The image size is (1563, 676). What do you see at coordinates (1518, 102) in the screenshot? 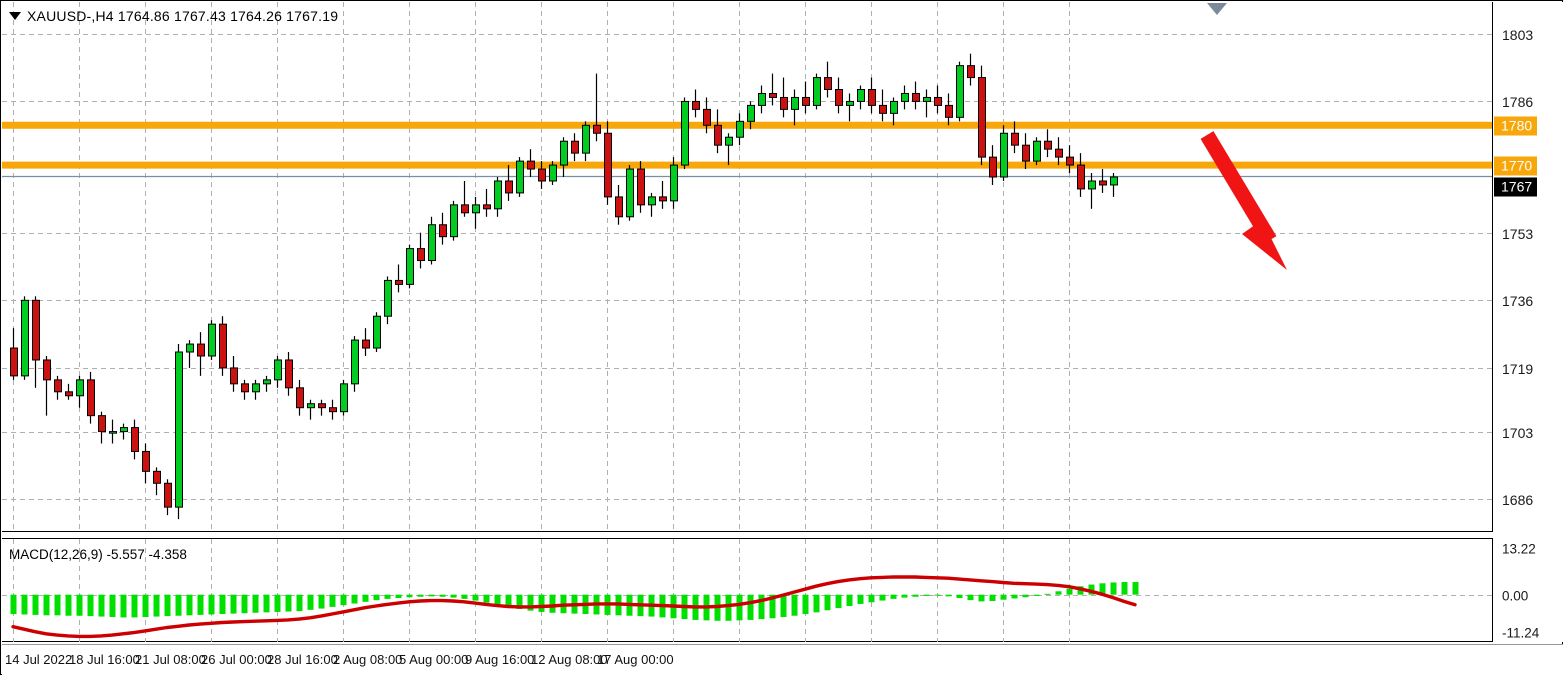
I see `price-axis-label: 1786` at bounding box center [1518, 102].